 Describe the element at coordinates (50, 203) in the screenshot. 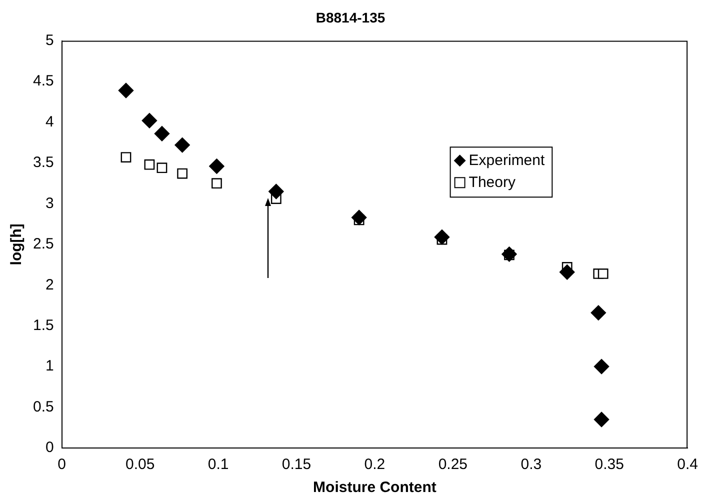

I see `y-tick-label: 3` at that location.